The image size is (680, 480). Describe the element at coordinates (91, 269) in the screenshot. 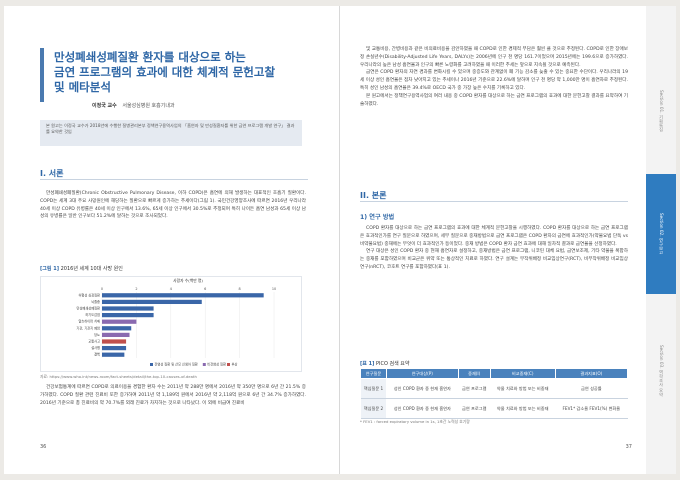

I see `figure-title: 2016년 세계 10대 사망 원인` at that location.